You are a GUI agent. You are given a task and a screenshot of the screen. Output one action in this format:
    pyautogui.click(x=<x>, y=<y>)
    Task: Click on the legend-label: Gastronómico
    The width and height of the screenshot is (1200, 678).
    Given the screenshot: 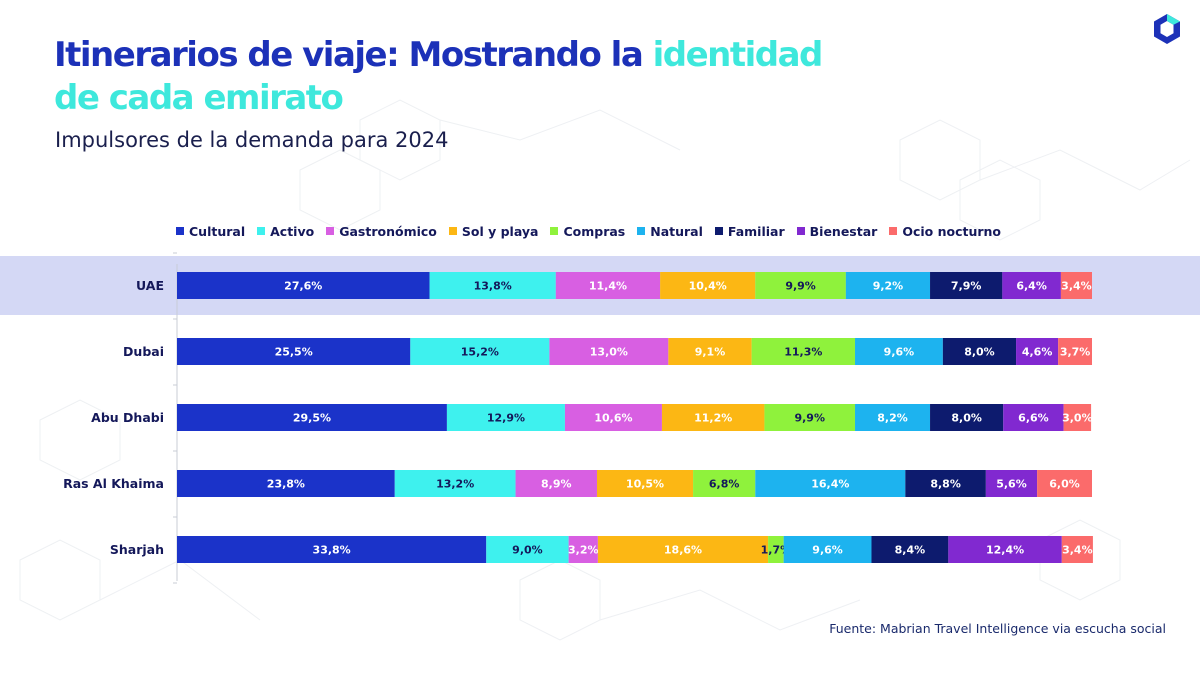 What is the action you would take?
    pyautogui.click(x=388, y=231)
    